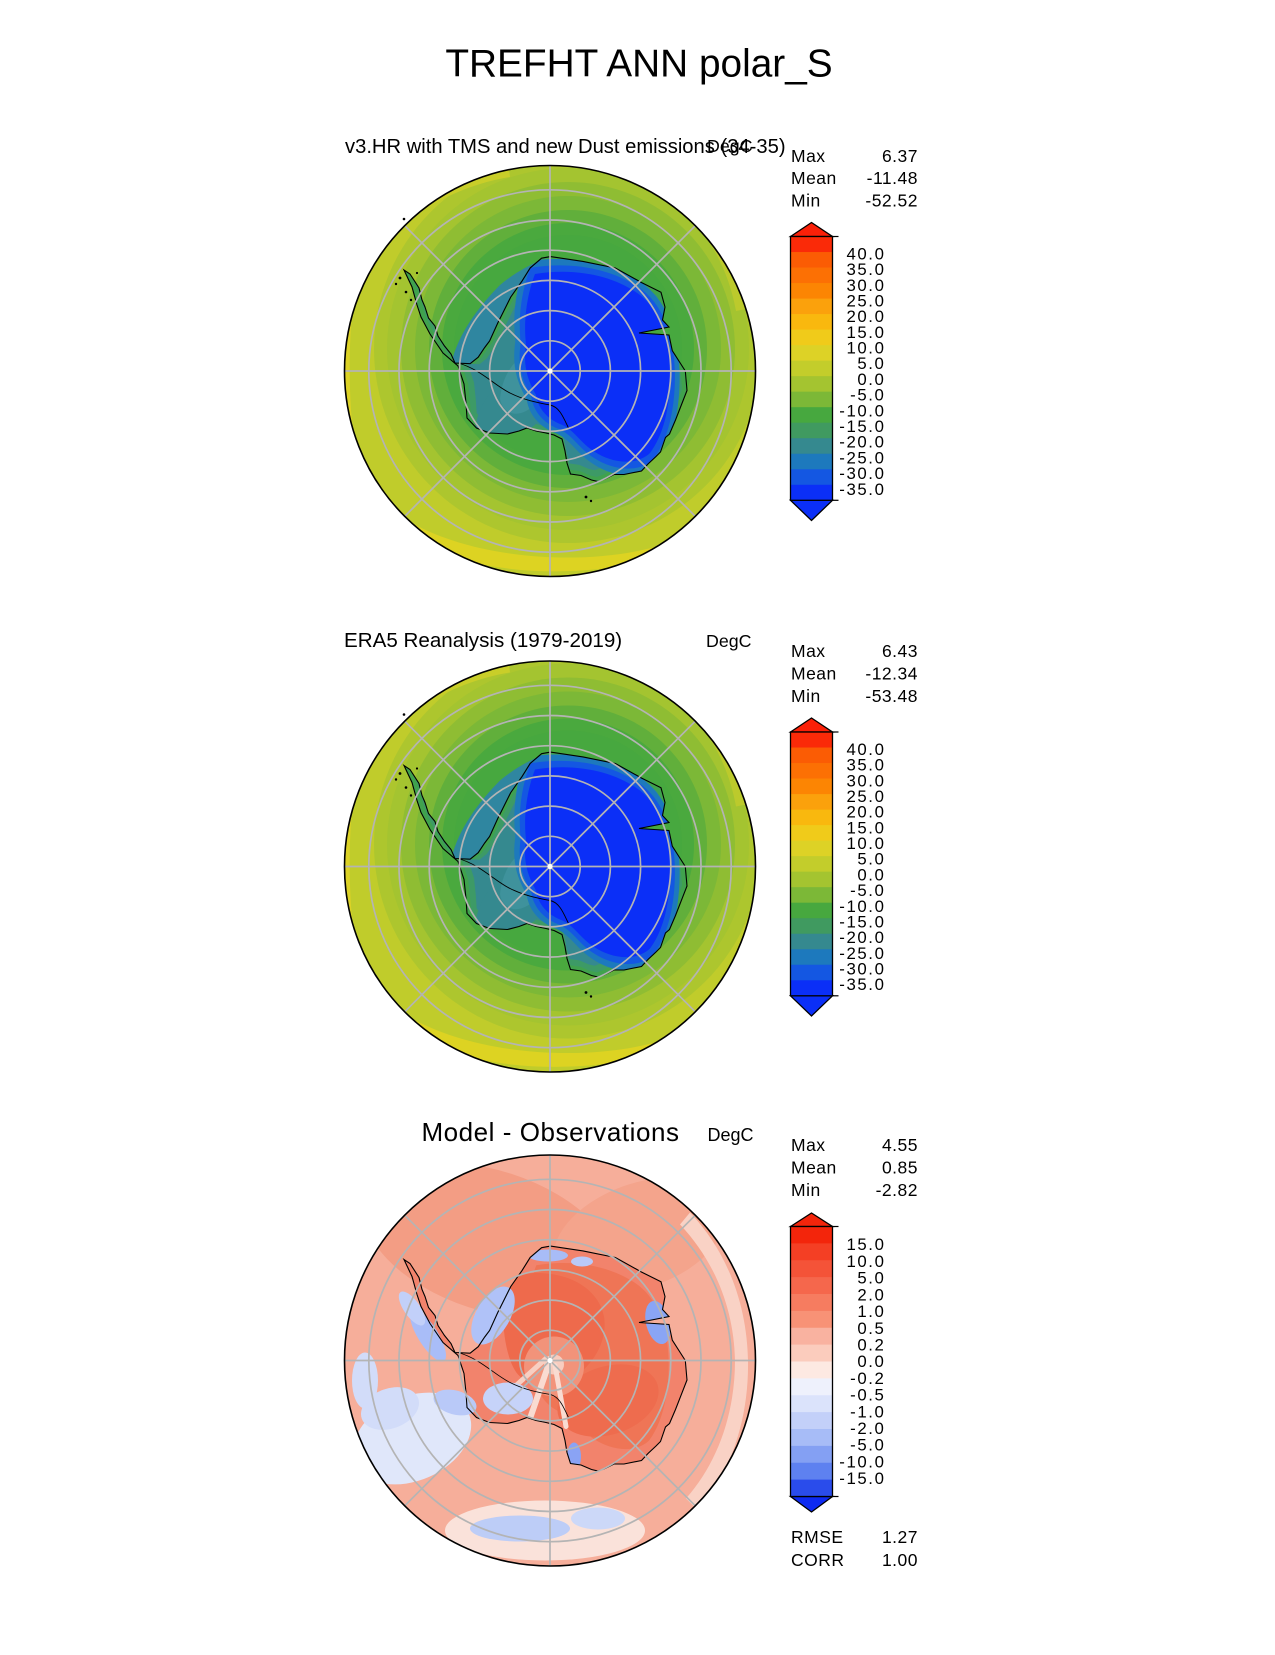 This screenshot has height=1655, width=1275. What do you see at coordinates (900, 1537) in the screenshot?
I see `svg-text: 1.27` at bounding box center [900, 1537].